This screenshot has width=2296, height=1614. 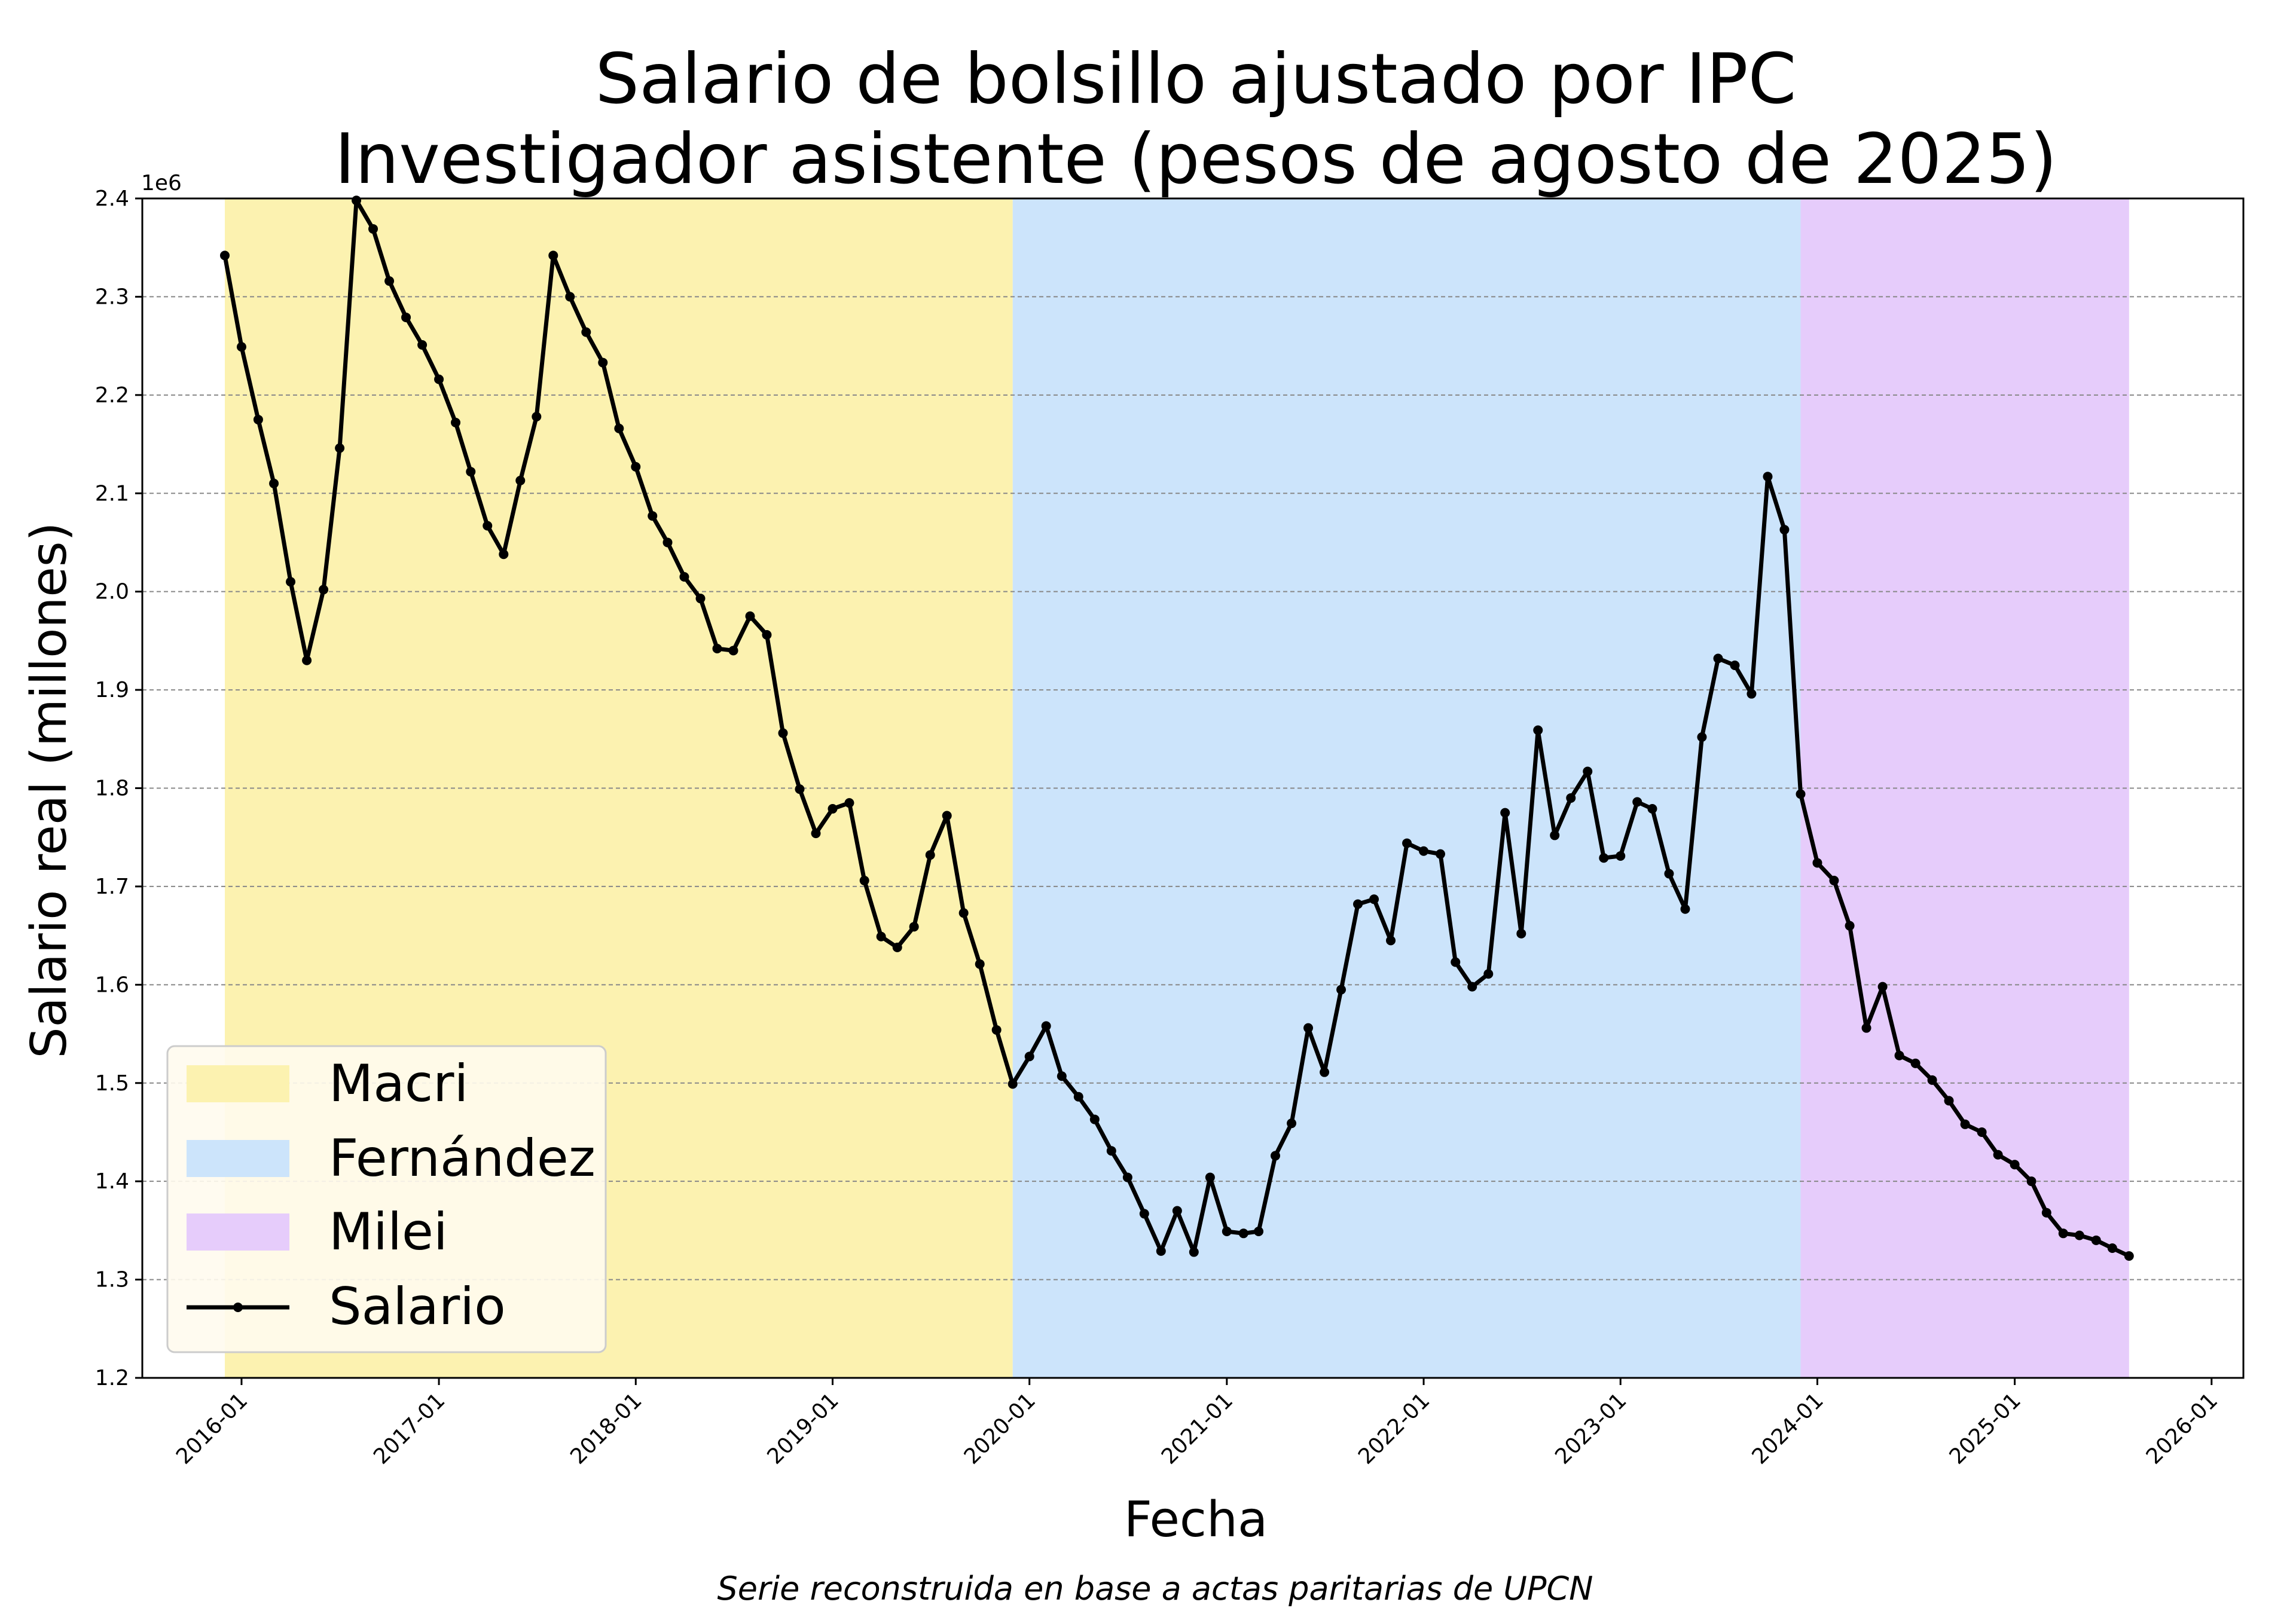 I want to click on y-tick-label: 1.2, so click(x=112, y=1378).